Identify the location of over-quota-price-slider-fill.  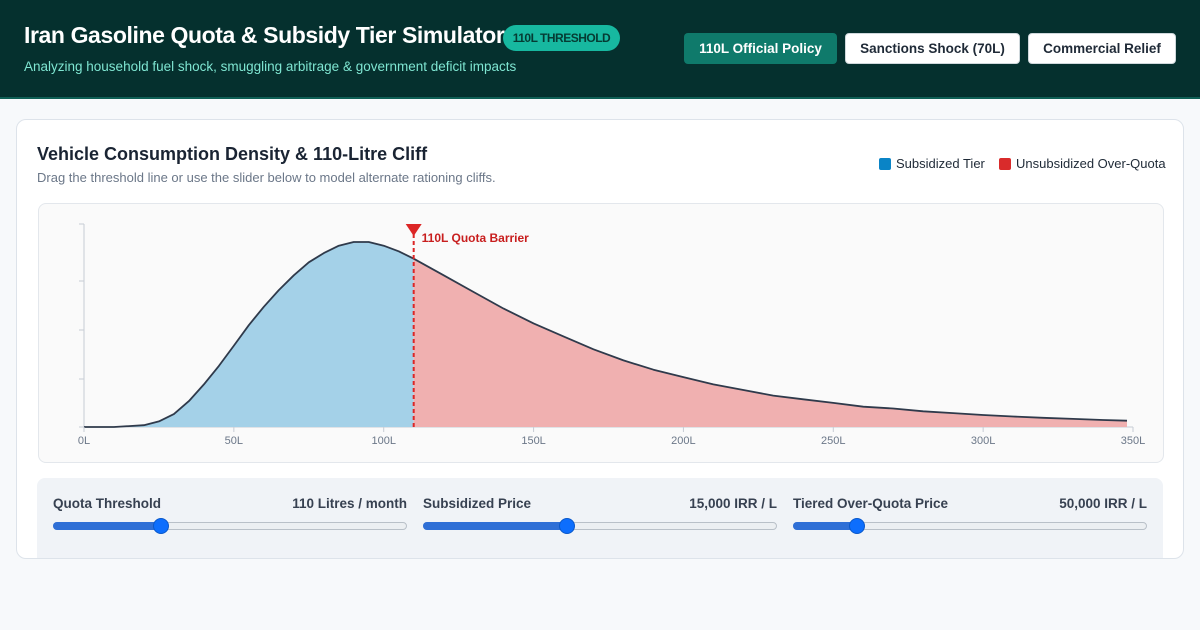
(825, 526).